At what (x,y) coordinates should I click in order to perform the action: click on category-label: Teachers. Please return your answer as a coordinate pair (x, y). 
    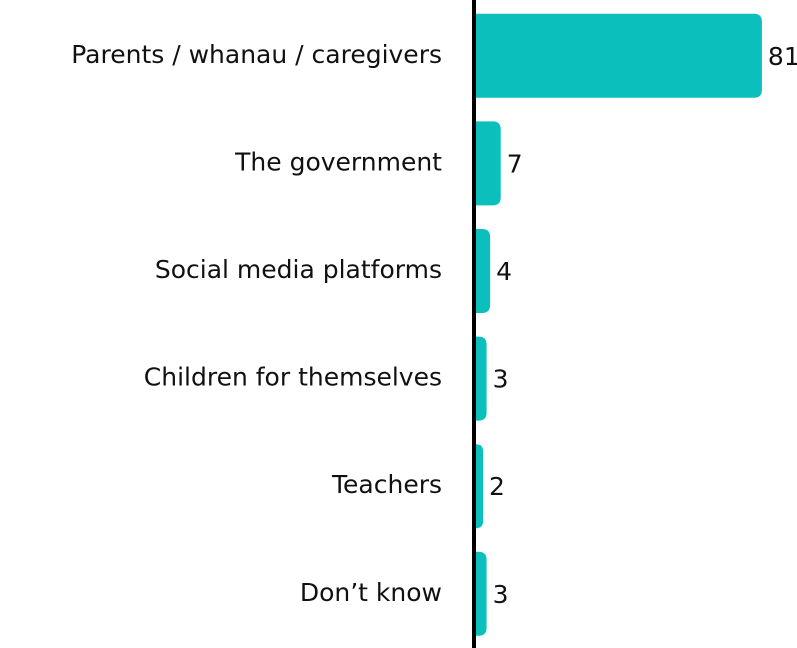
    Looking at the image, I should click on (386, 484).